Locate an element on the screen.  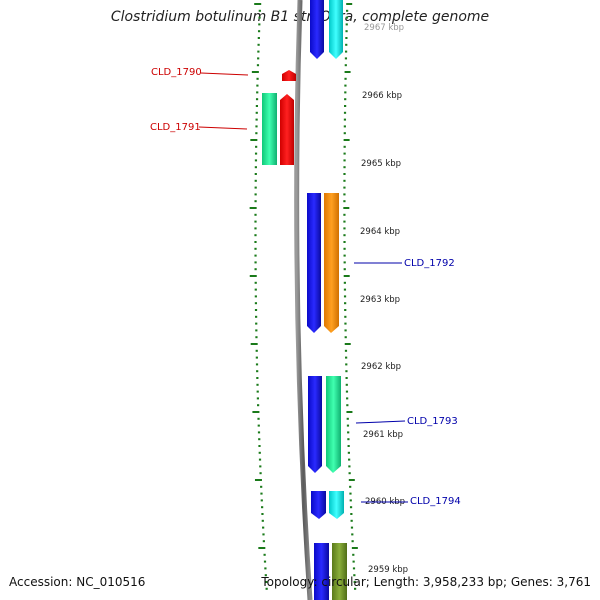
scale-label: 2966 kbp is located at coordinates (382, 96).